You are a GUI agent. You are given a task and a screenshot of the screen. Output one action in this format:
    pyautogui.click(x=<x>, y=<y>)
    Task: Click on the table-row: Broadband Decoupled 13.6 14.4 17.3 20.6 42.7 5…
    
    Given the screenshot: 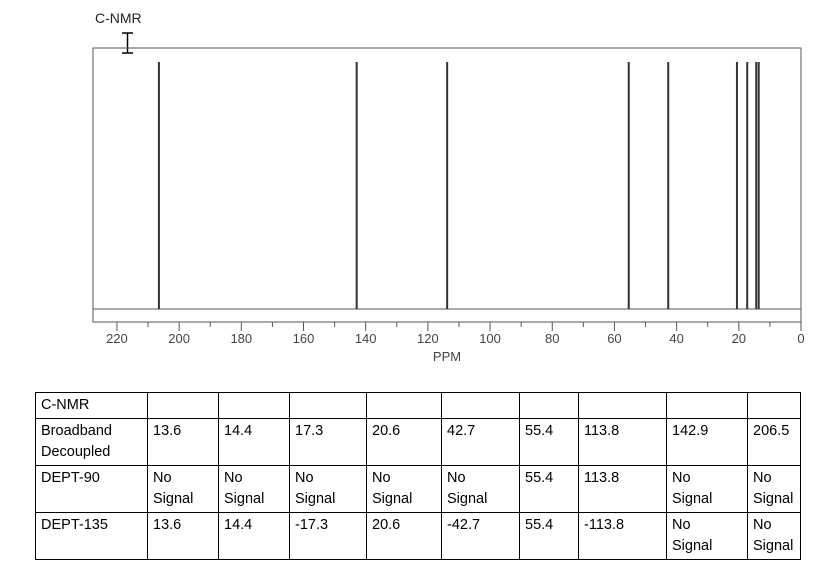 What is the action you would take?
    pyautogui.click(x=418, y=442)
    